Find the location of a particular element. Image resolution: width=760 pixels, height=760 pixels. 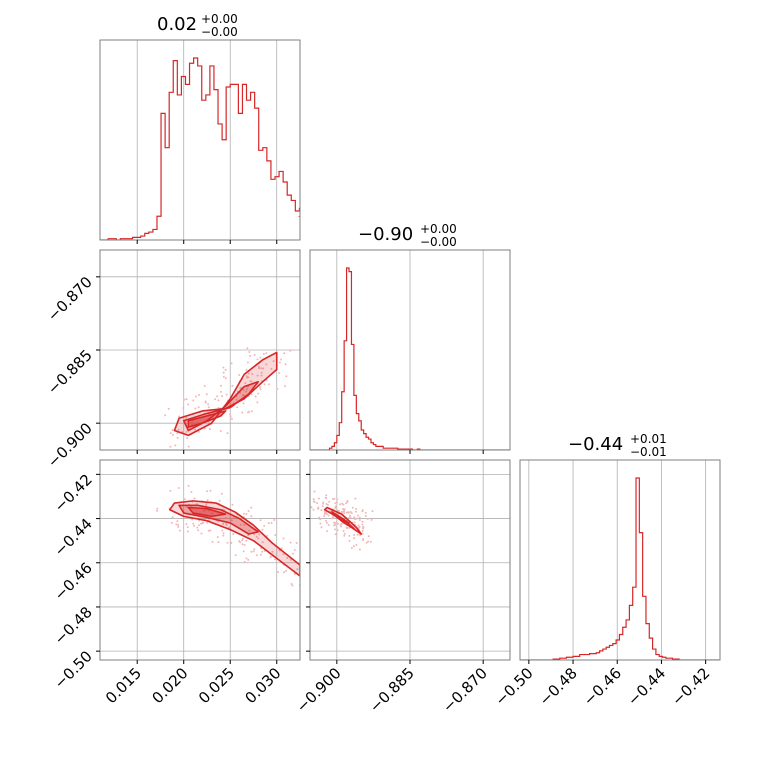

title-param-2: −0.44 +0.01 −0.01 is located at coordinates (617, 445).